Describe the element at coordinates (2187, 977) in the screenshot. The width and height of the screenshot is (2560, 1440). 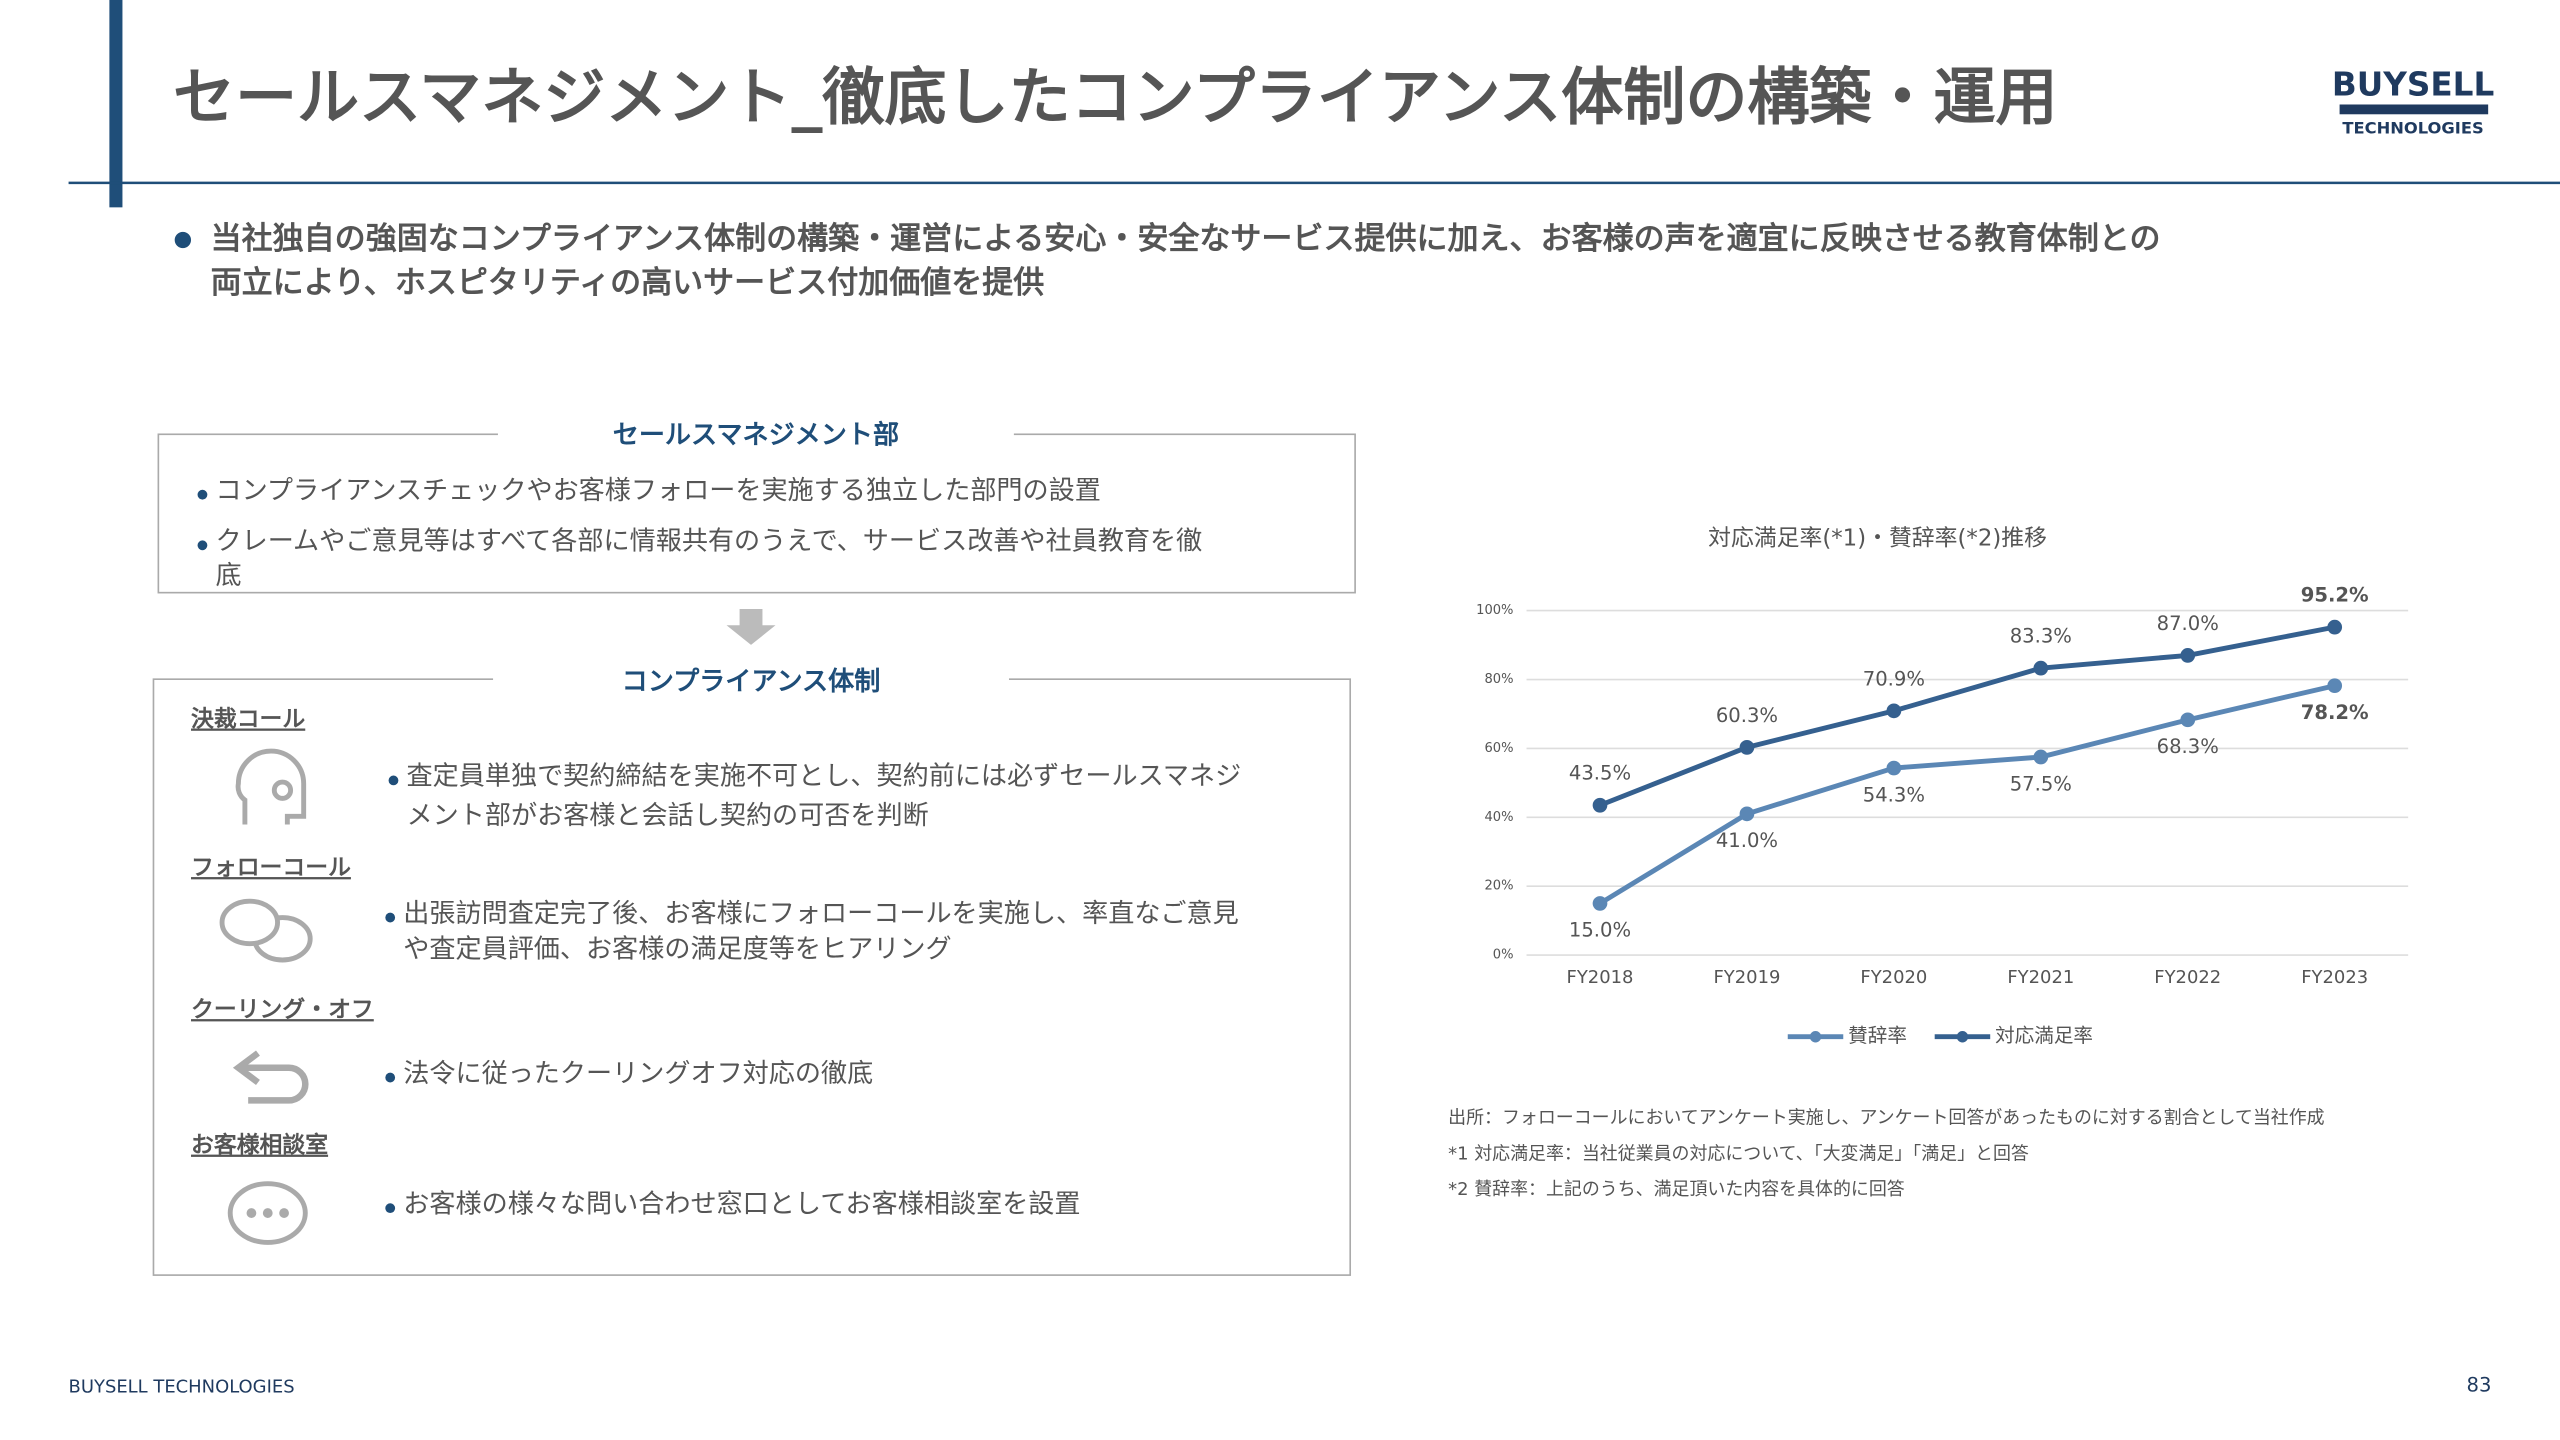
I see `x-tick-label: FY2022` at that location.